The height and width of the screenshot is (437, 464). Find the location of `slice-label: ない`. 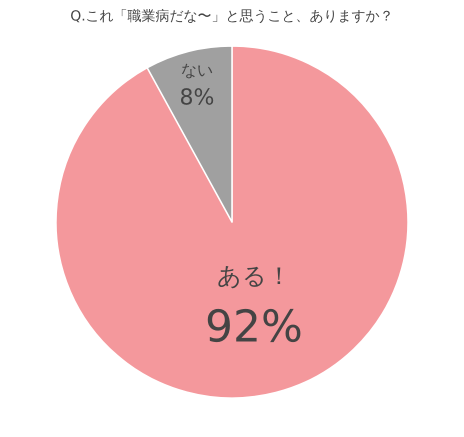

slice-label: ない is located at coordinates (196, 70).